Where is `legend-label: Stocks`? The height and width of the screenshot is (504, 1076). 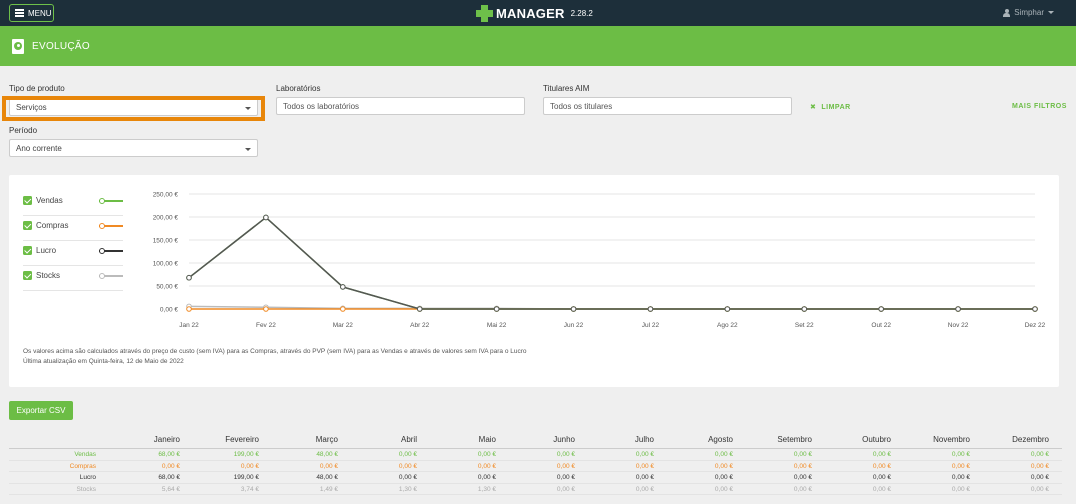
legend-label: Stocks is located at coordinates (48, 275).